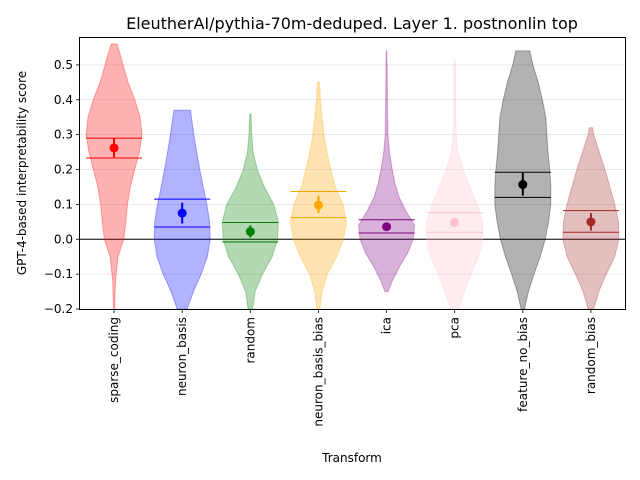  What do you see at coordinates (387, 325) in the screenshot?
I see `x-tick-label: ica` at bounding box center [387, 325].